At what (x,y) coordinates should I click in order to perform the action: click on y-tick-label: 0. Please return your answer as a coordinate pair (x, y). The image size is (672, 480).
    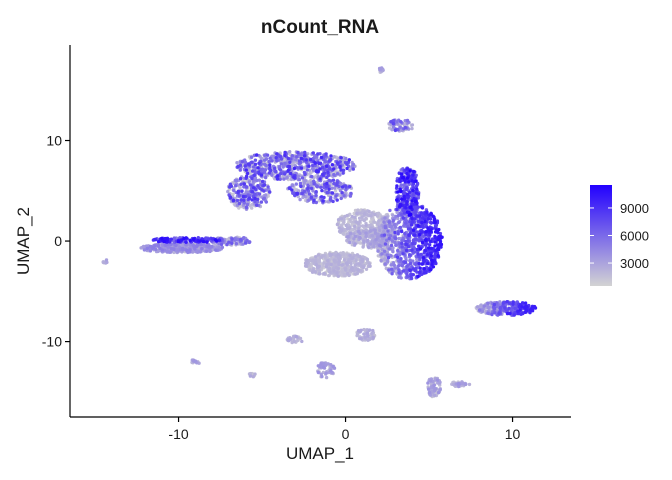
    Looking at the image, I should click on (58, 241).